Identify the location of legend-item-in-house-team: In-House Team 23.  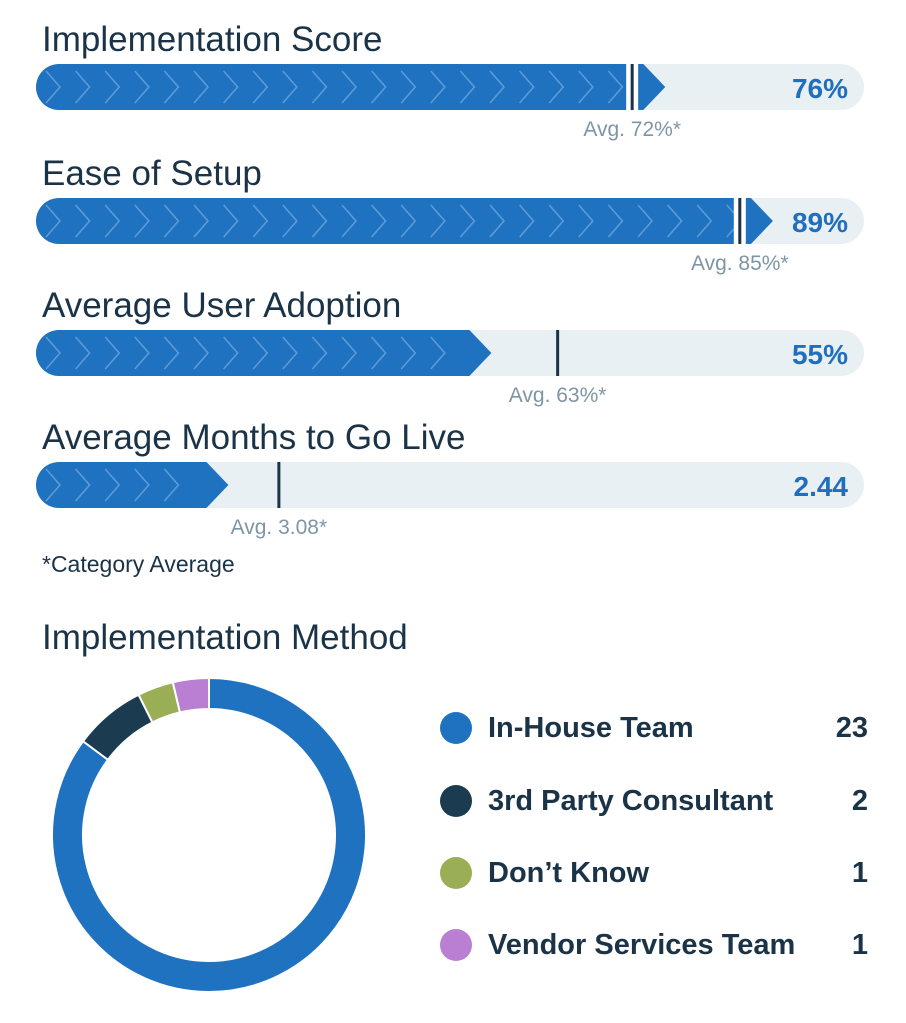
(655, 728).